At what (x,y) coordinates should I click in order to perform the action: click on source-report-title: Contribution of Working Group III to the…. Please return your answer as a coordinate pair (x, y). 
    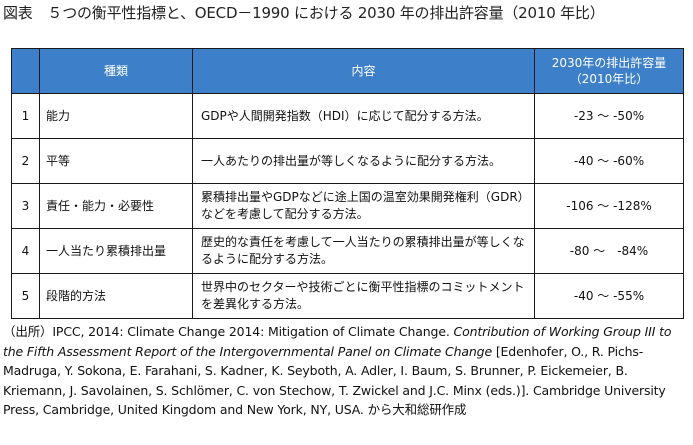
    Looking at the image, I should click on (337, 341).